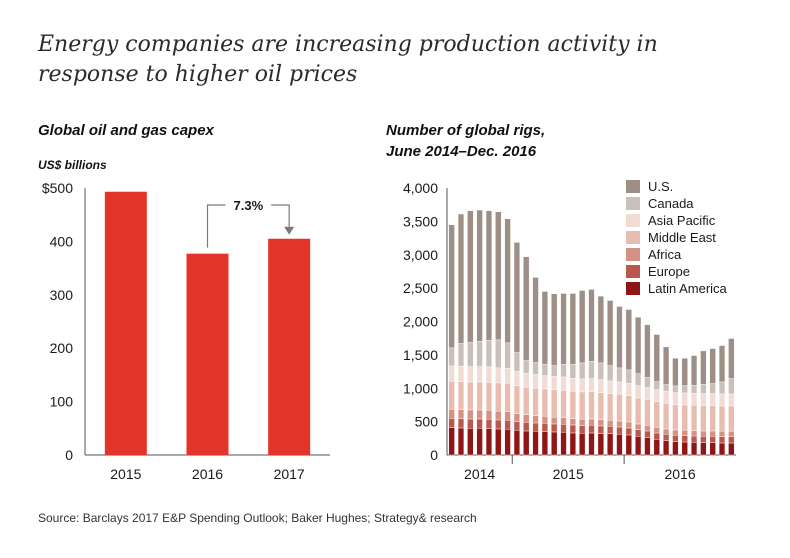 The width and height of the screenshot is (790, 558). What do you see at coordinates (420, 322) in the screenshot?
I see `rigs-y-tick-label: 2,000` at bounding box center [420, 322].